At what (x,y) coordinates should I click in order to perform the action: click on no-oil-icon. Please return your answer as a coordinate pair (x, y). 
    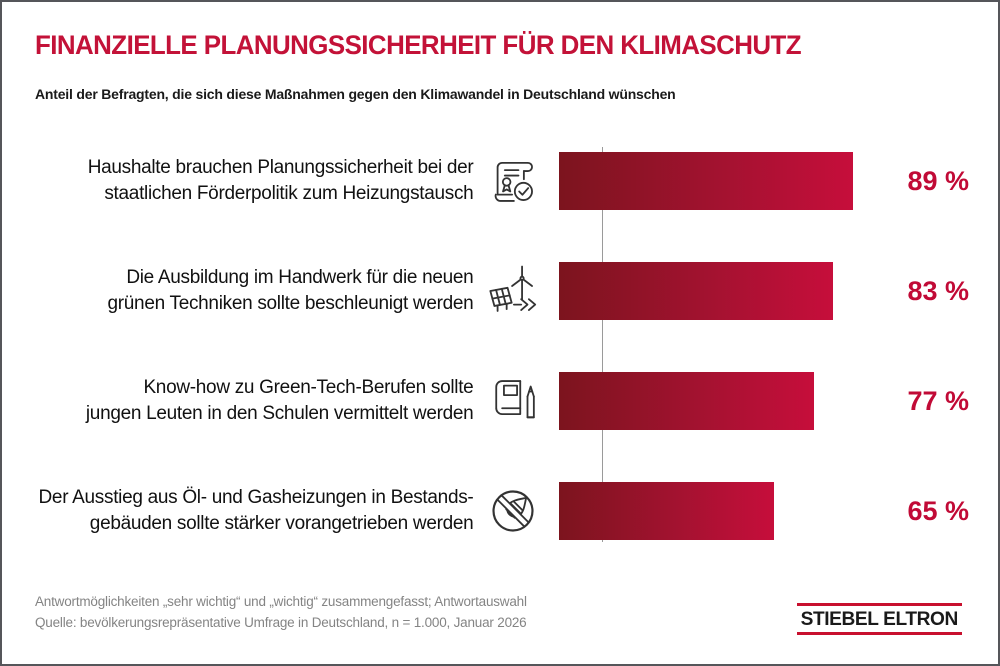
    Looking at the image, I should click on (513, 511).